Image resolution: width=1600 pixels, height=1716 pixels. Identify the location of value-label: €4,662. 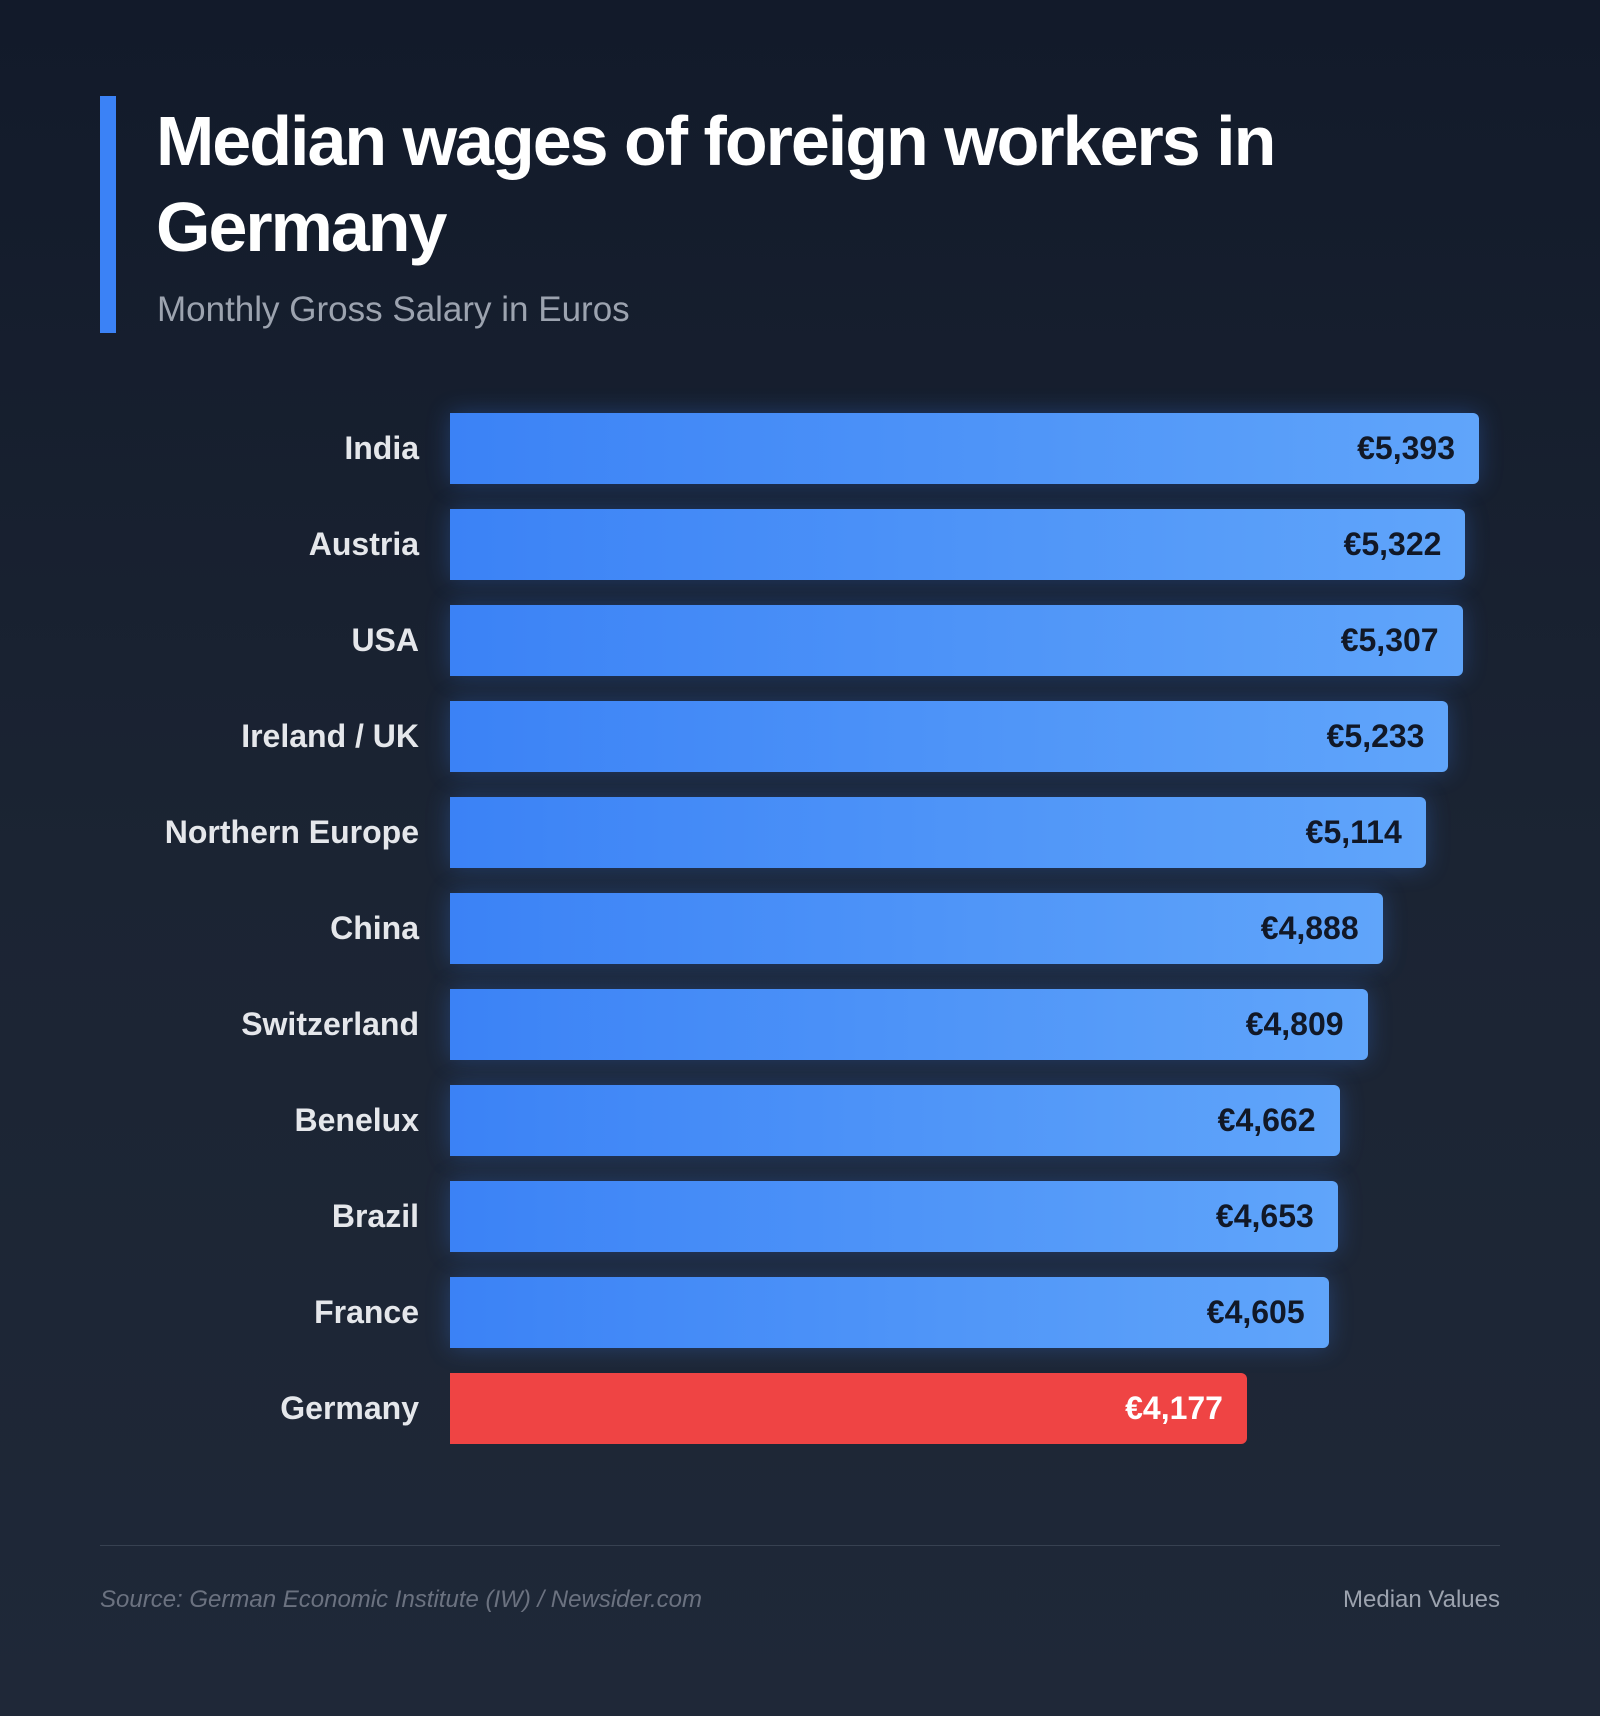
(1266, 1120).